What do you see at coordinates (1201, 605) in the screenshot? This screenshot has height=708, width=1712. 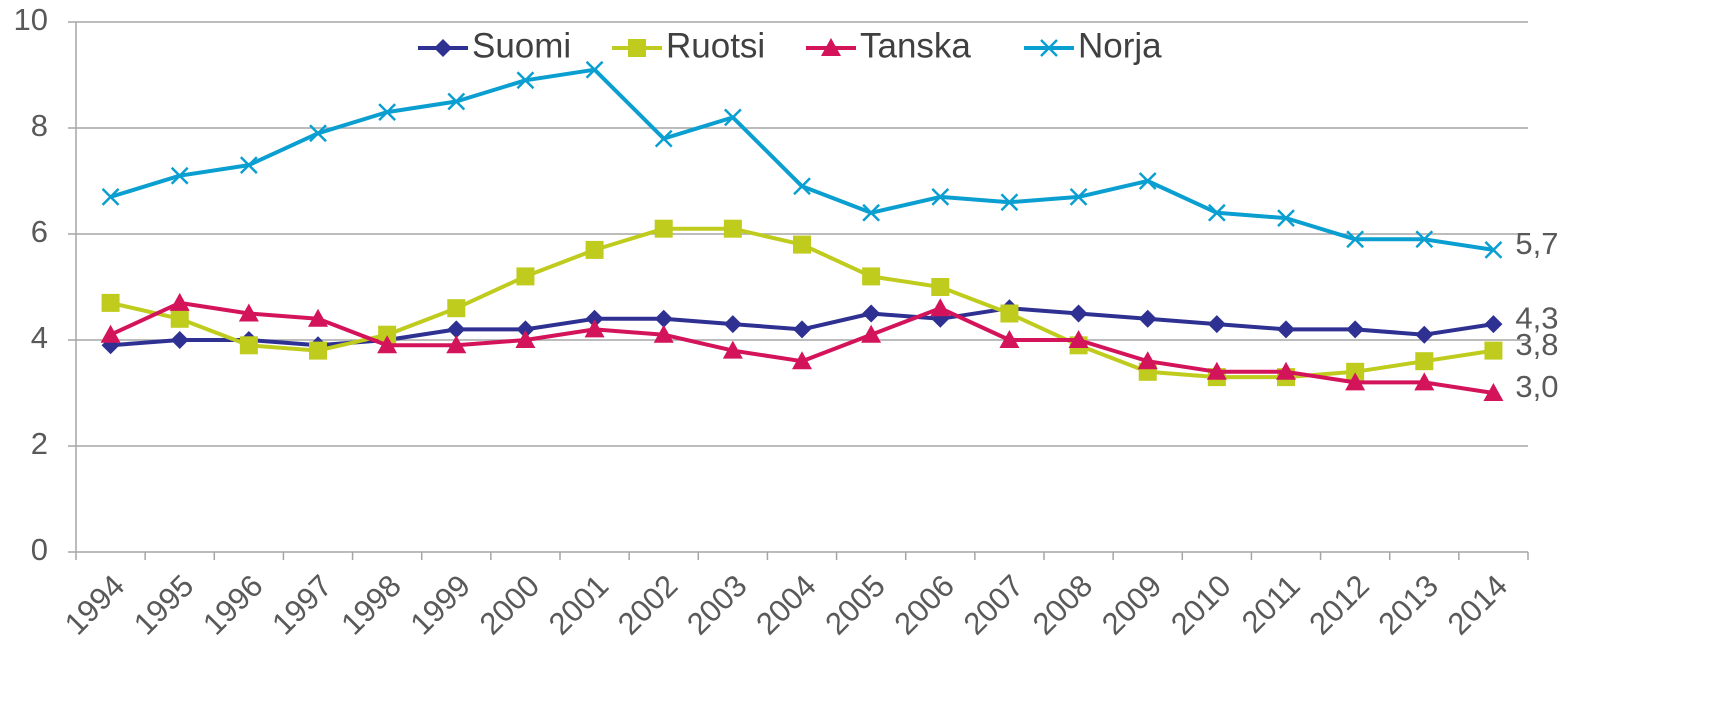 I see `x-tick-label: 2010` at bounding box center [1201, 605].